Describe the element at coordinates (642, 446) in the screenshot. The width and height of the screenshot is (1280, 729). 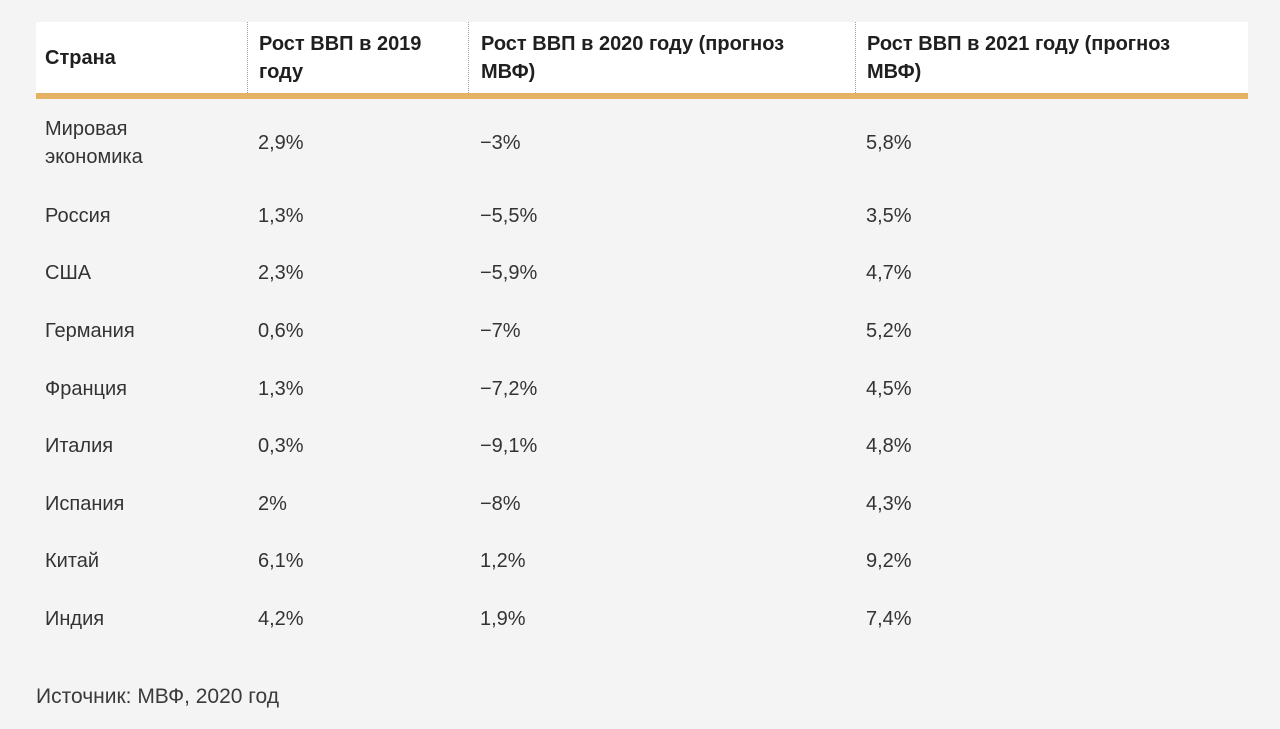
I see `table-row-italy: Италия 0,3% −9,1% 4,8%` at that location.